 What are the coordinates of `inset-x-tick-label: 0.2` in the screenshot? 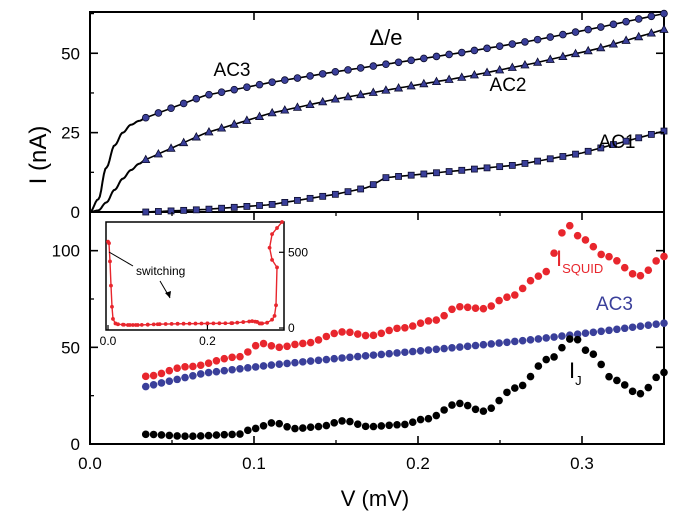 It's located at (207, 341).